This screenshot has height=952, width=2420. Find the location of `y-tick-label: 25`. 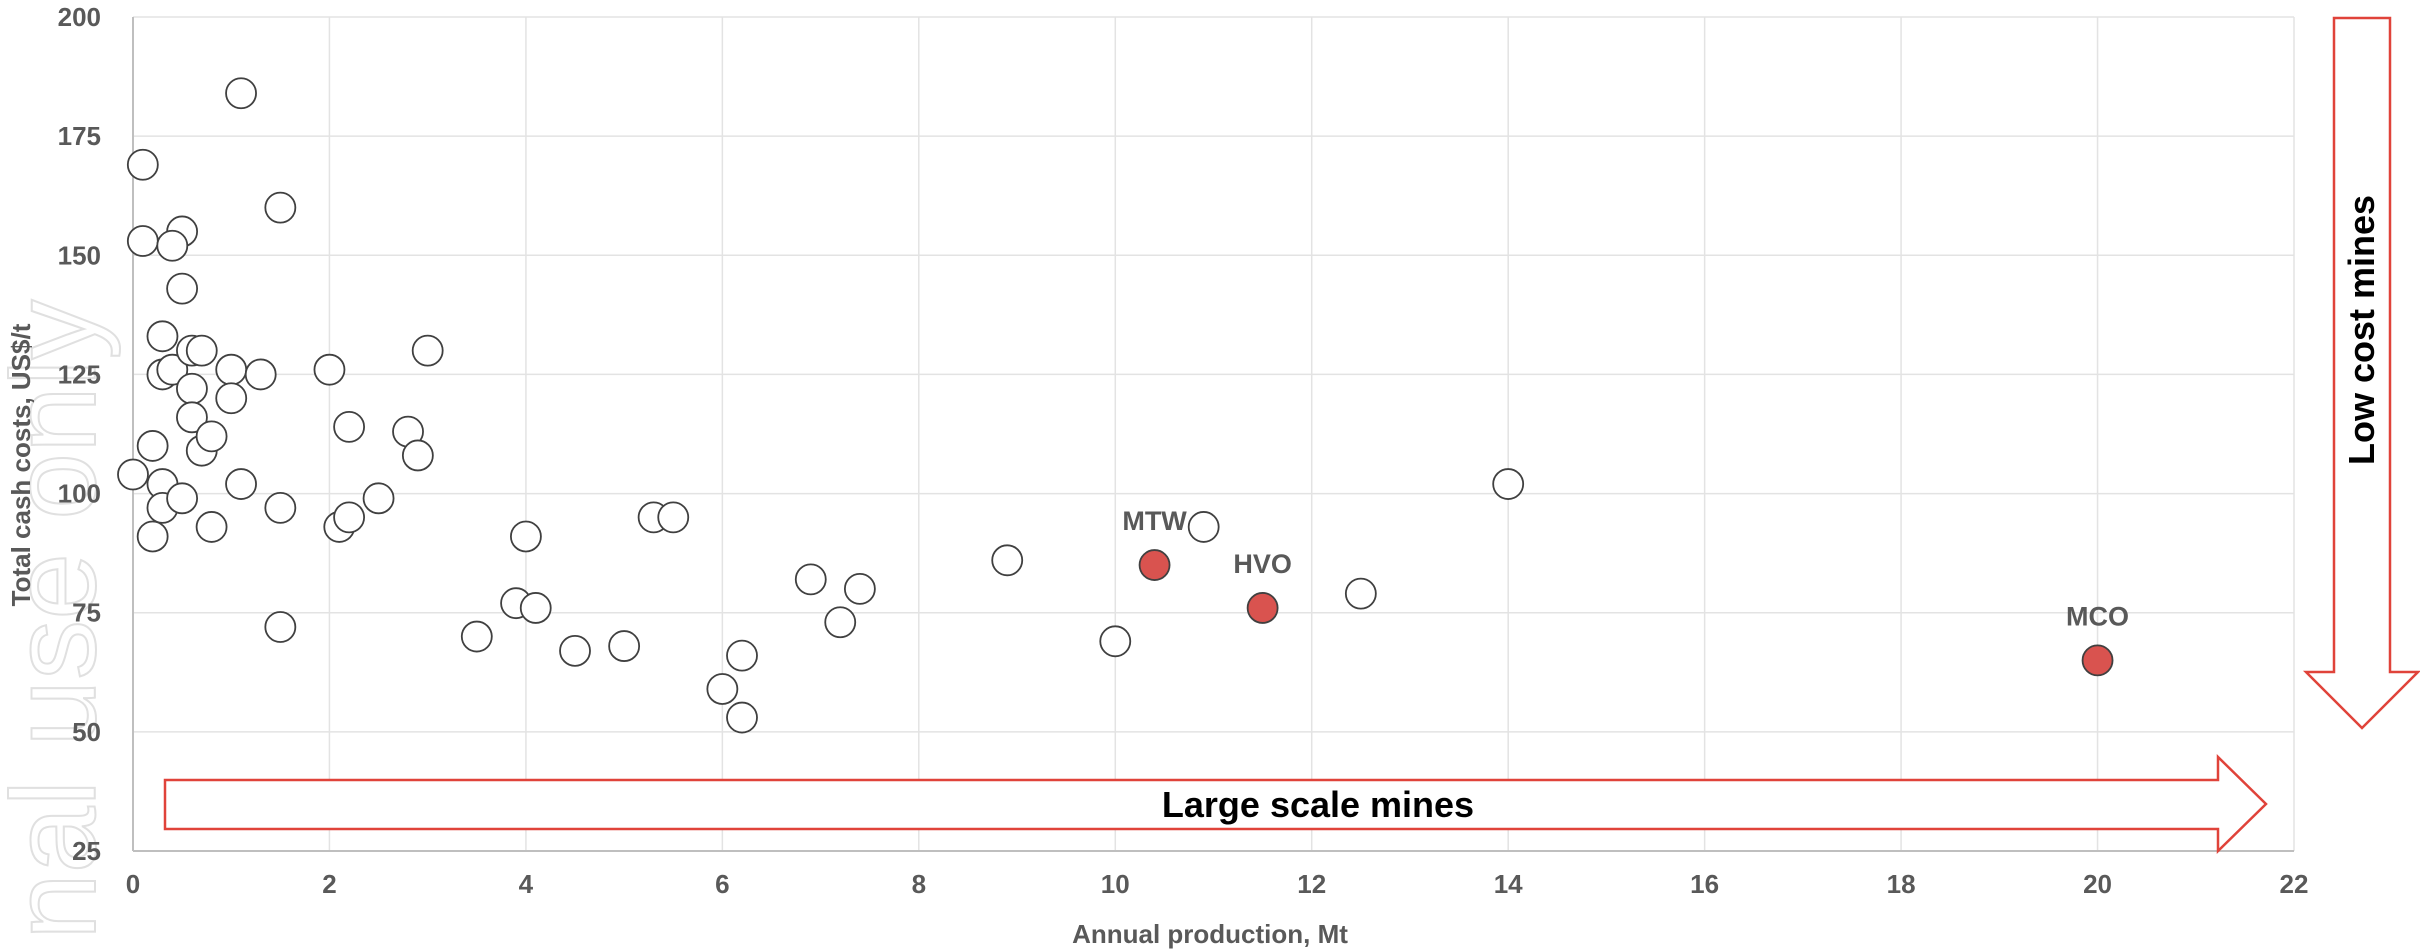

y-tick-label: 25 is located at coordinates (86, 851).